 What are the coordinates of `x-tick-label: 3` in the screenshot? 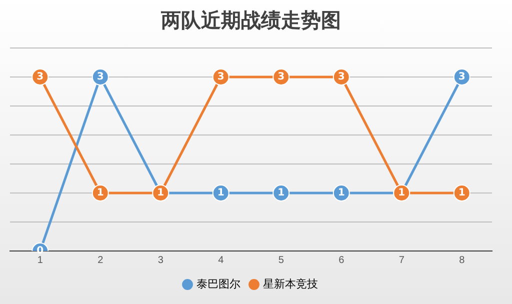 It's located at (161, 260).